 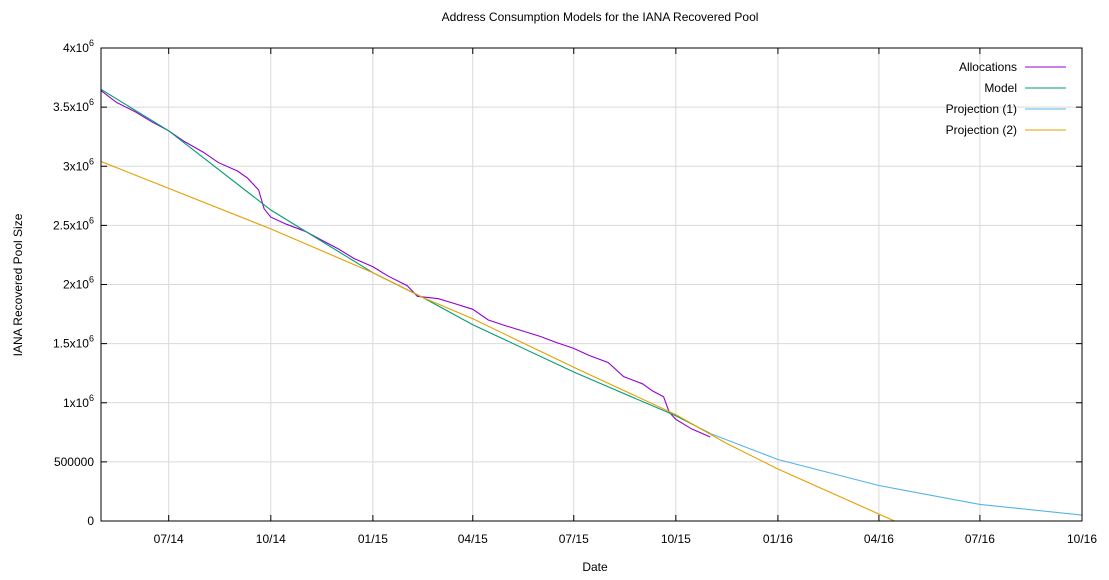 What do you see at coordinates (271, 539) in the screenshot?
I see `x-tick-label: 10/14` at bounding box center [271, 539].